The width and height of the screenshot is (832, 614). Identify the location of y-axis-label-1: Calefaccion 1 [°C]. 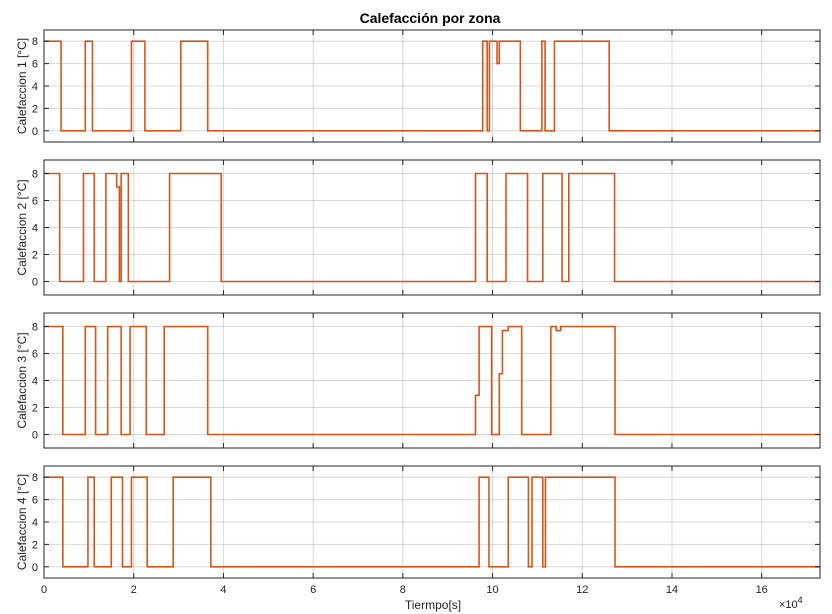
(22, 86).